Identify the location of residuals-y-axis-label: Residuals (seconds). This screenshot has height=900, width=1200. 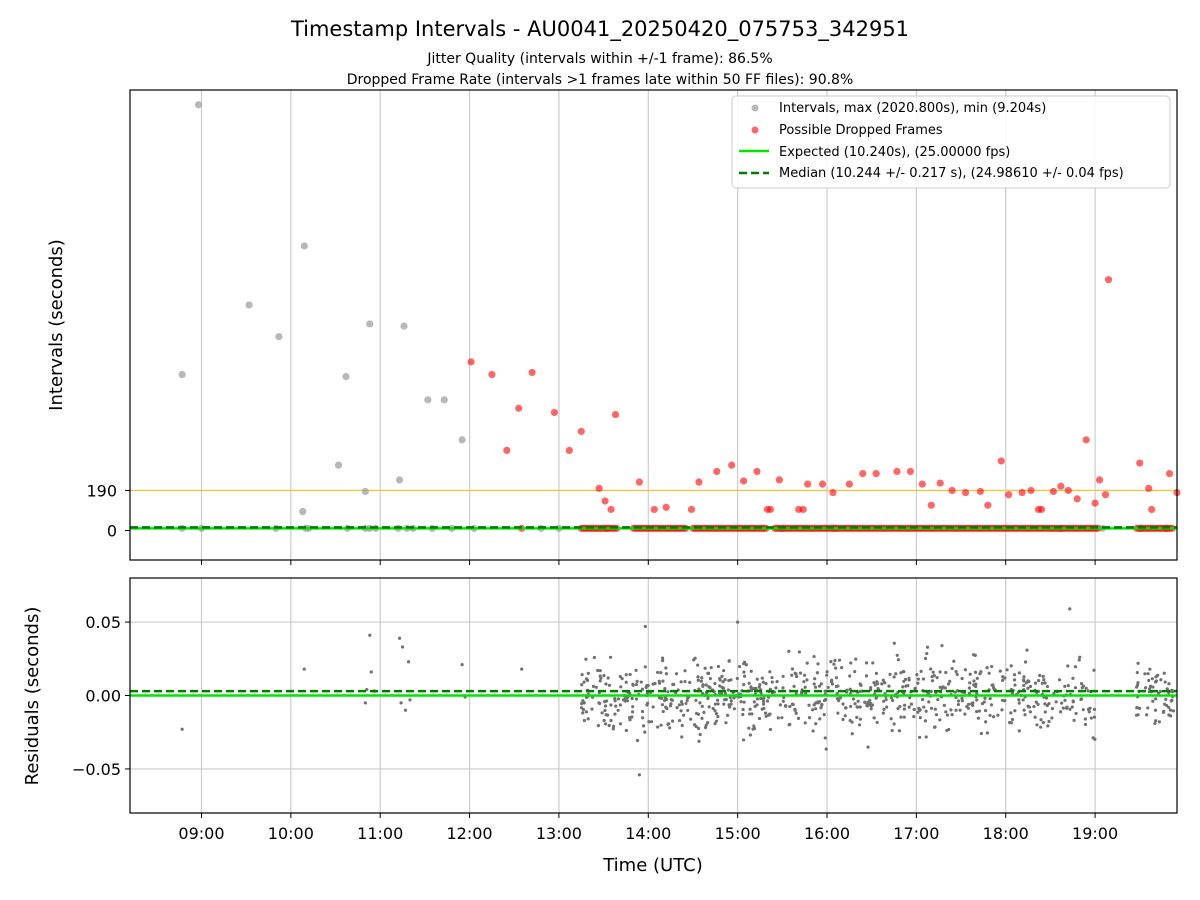
(32, 696).